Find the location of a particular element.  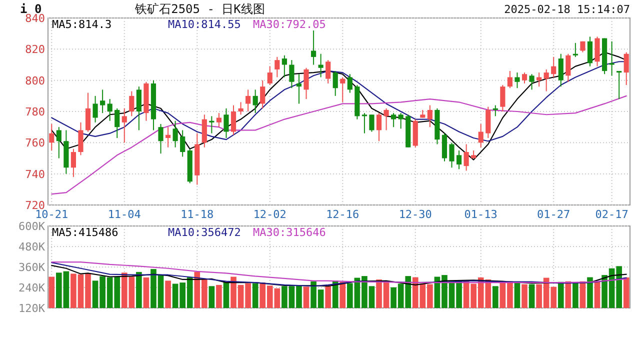

y-tick-label: 760 is located at coordinates (35, 143).